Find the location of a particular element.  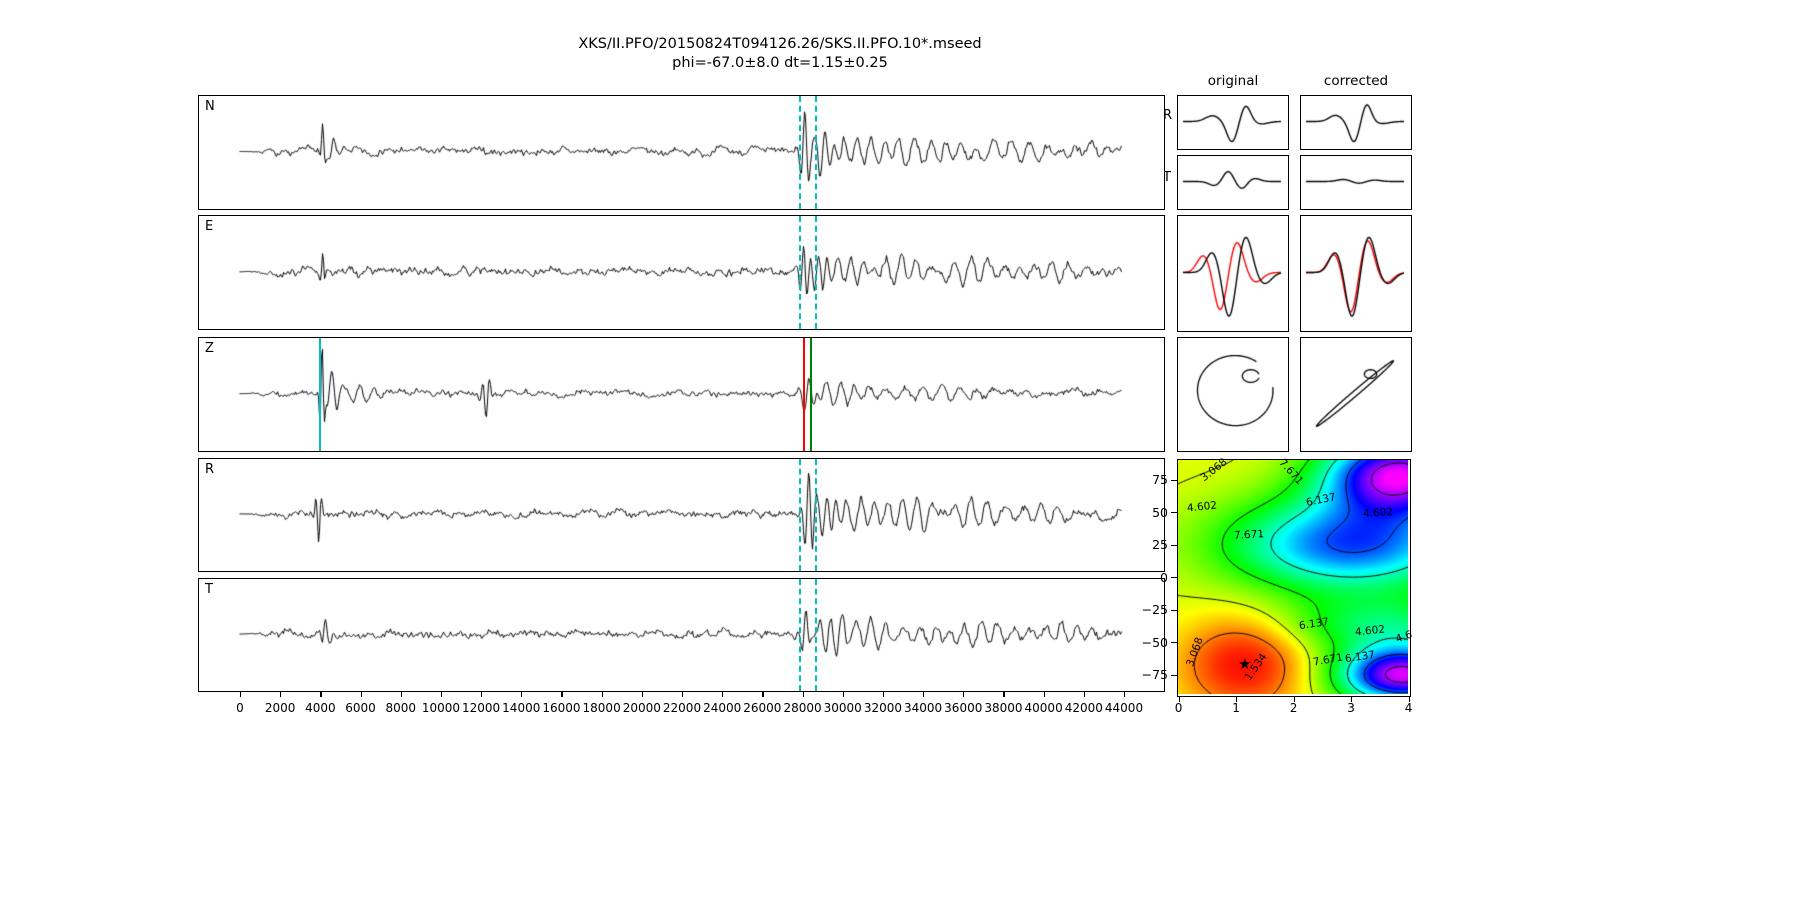

trace-label: E is located at coordinates (209, 226).